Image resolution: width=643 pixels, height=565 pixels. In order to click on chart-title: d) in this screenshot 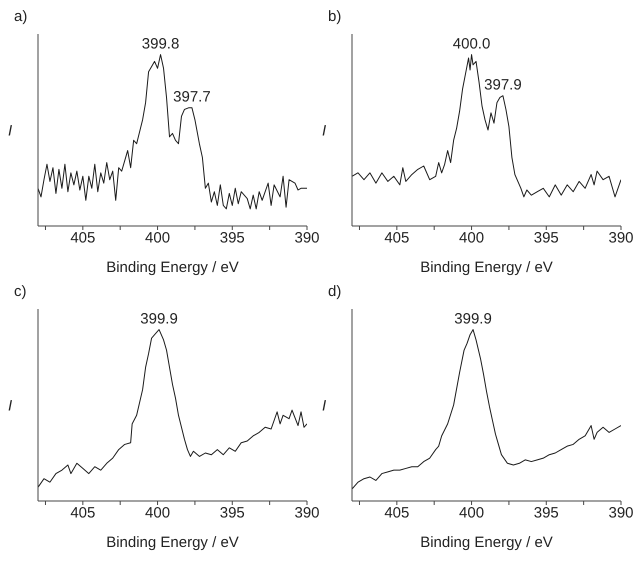, I will do `click(335, 291)`.